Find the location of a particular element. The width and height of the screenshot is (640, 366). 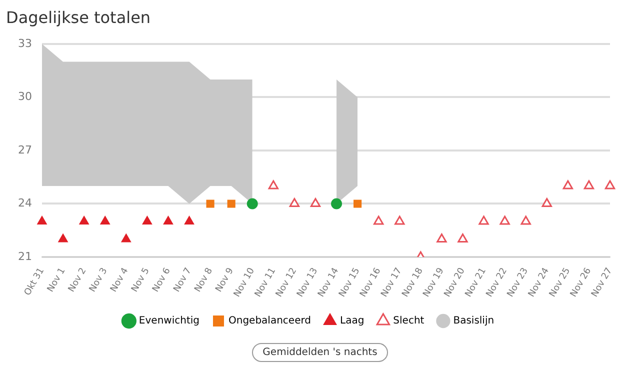

x-tick-label: Okt 31 is located at coordinates (34, 282).